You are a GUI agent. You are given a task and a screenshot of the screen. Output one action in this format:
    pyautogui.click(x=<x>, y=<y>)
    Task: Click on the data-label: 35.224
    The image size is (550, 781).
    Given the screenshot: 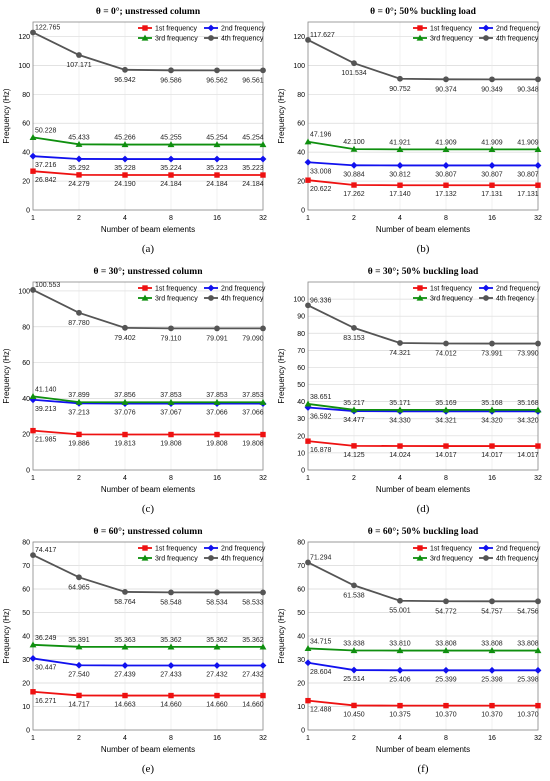 What is the action you would take?
    pyautogui.click(x=171, y=168)
    